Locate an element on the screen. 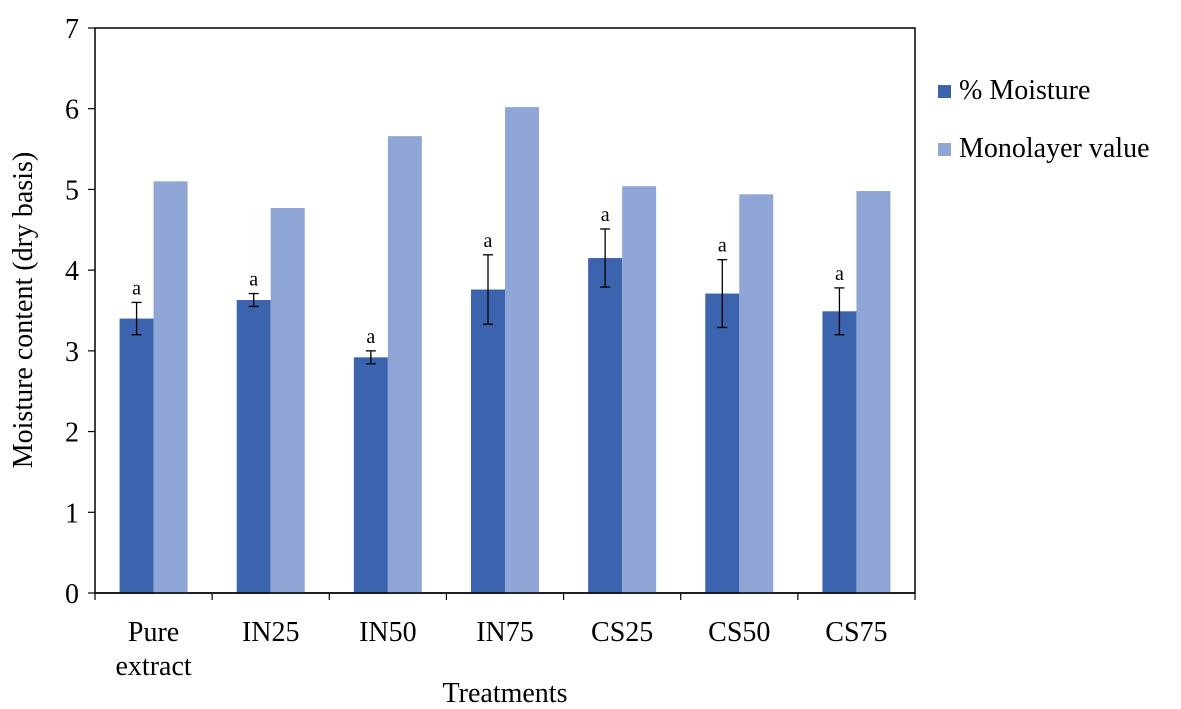 Image resolution: width=1181 pixels, height=709 pixels. legend-item-moisture: % Moisture is located at coordinates (1044, 91).